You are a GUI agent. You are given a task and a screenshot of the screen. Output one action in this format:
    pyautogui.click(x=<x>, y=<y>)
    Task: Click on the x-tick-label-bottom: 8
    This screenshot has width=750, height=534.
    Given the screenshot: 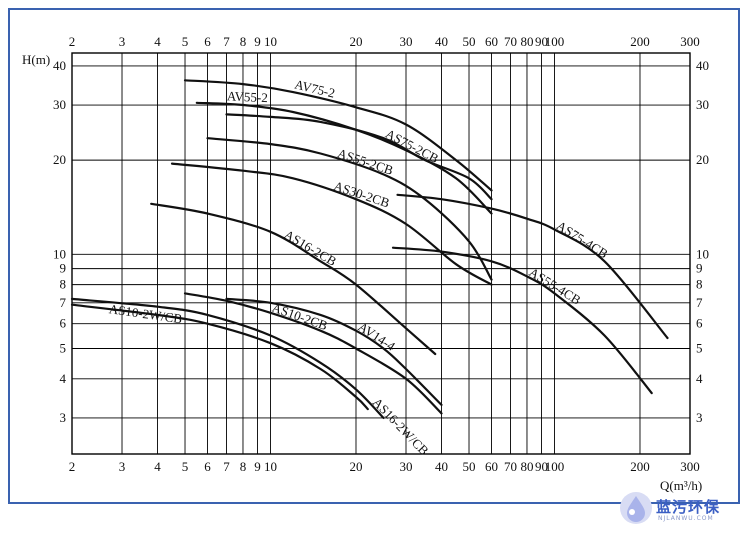 What is the action you would take?
    pyautogui.click(x=243, y=466)
    